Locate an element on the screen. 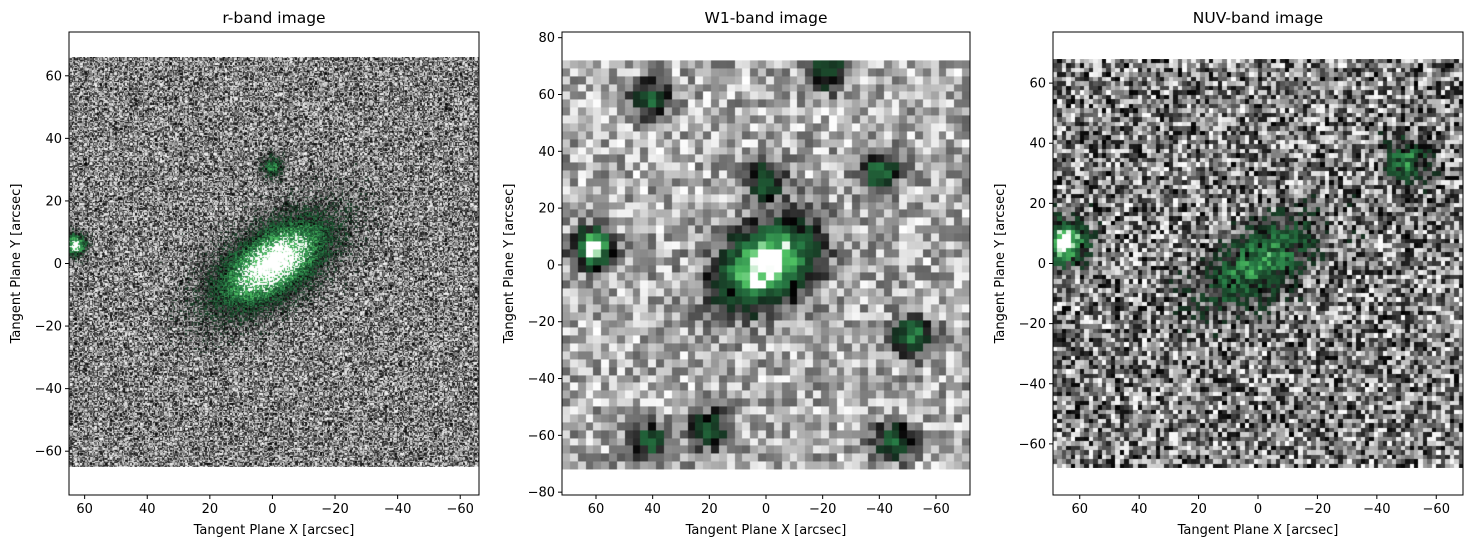  chart-title: r-band image is located at coordinates (273, 18).